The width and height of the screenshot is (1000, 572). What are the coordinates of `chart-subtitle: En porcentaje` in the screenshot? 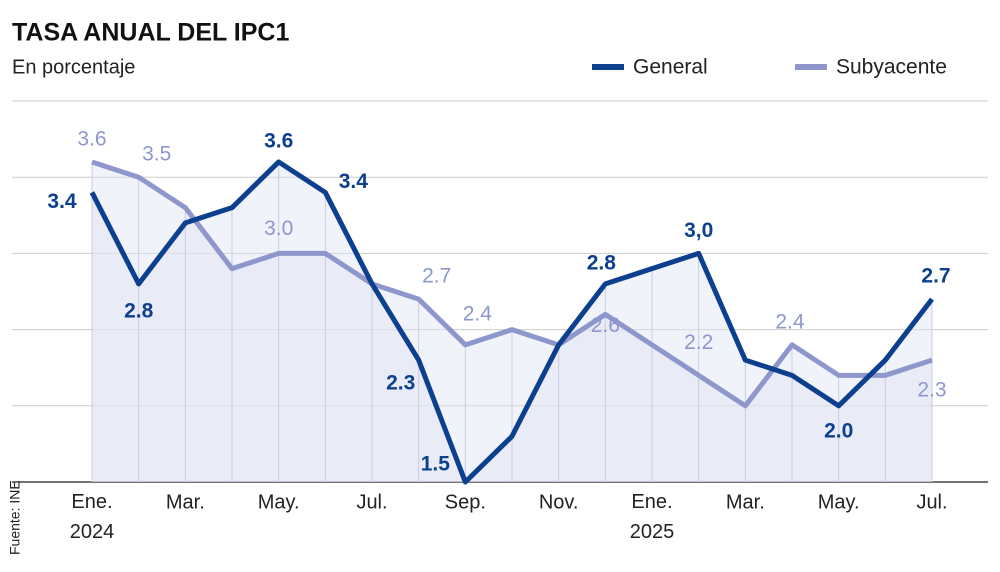 It's located at (73, 67).